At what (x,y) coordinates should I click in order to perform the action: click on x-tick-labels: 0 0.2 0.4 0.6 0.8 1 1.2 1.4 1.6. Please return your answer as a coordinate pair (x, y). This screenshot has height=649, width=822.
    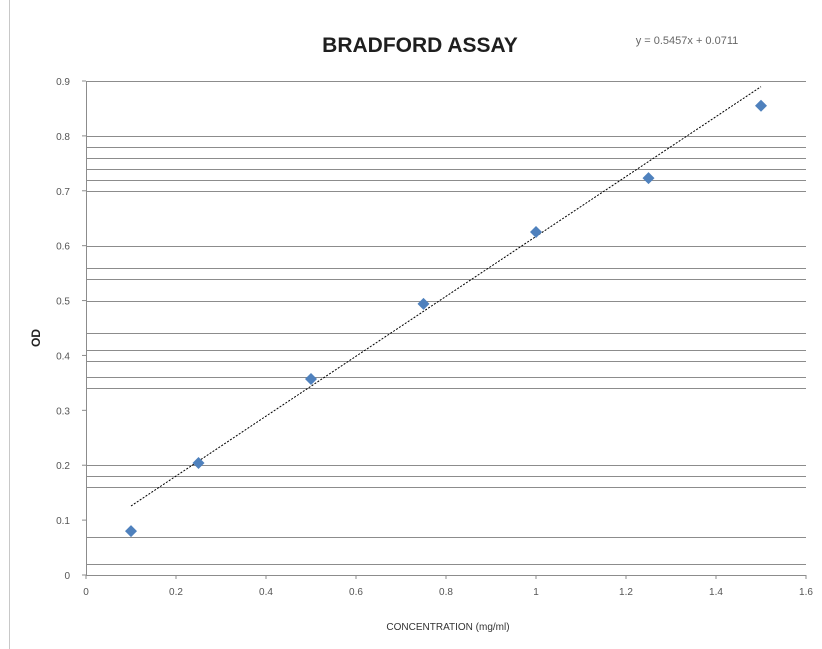
    Looking at the image, I should click on (448, 592).